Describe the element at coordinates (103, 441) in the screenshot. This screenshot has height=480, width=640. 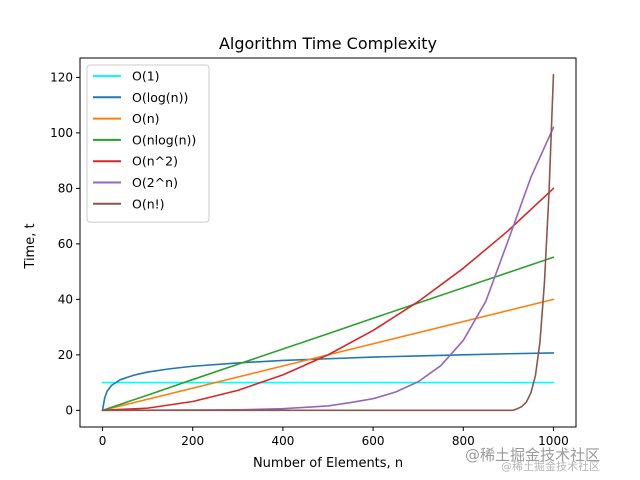
I see `x-tick-label: 0` at that location.